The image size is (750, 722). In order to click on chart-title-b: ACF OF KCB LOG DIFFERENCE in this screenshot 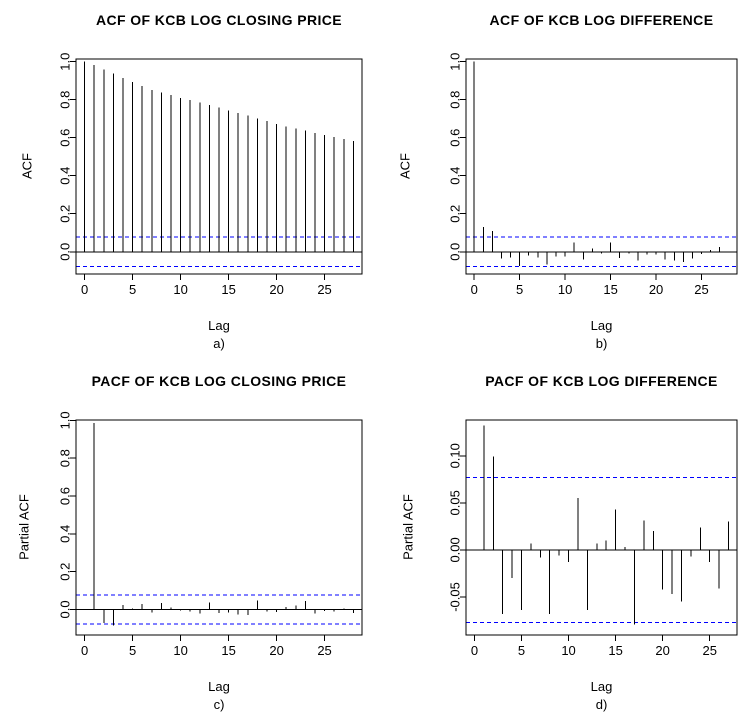, I will do `click(601, 20)`.